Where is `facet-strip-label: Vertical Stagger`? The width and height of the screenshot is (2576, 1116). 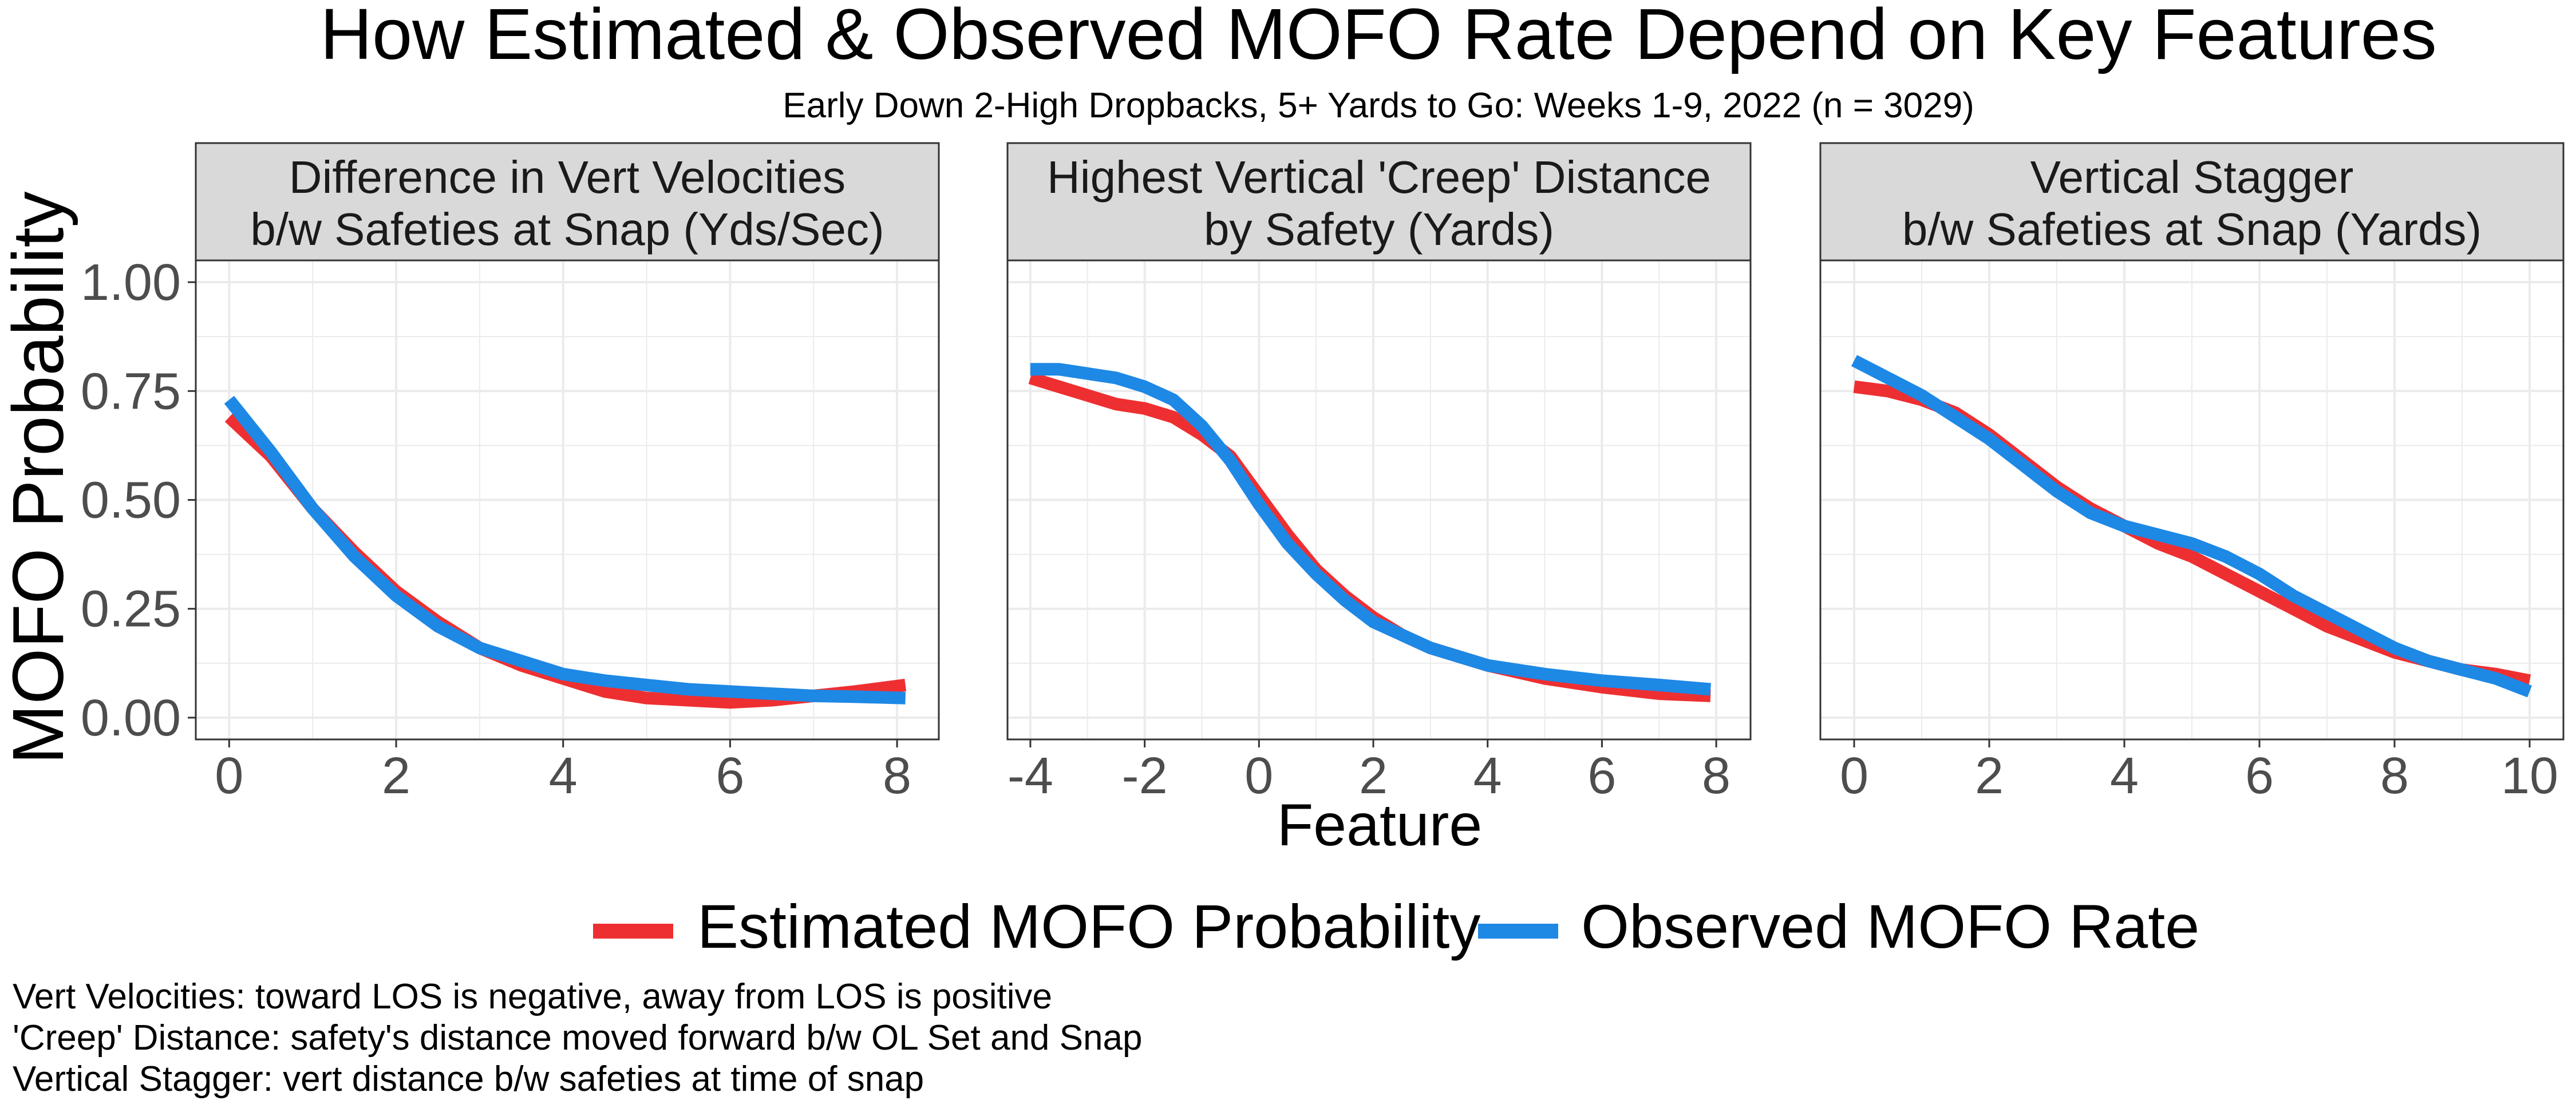
facet-strip-label: Vertical Stagger is located at coordinates (2192, 177).